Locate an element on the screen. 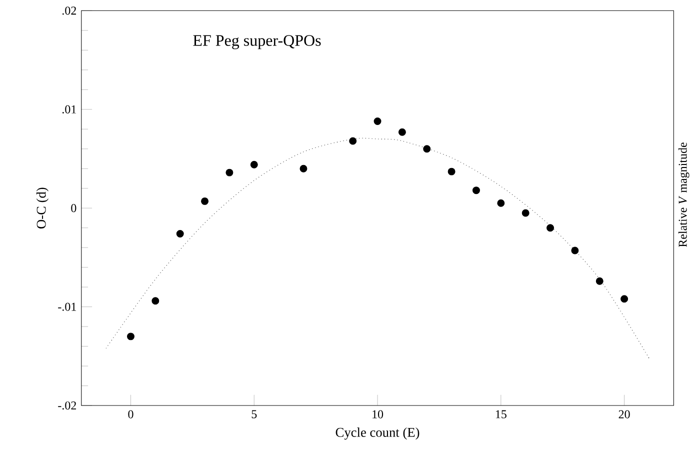  x-axis-title: Cycle count (E) is located at coordinates (378, 433).